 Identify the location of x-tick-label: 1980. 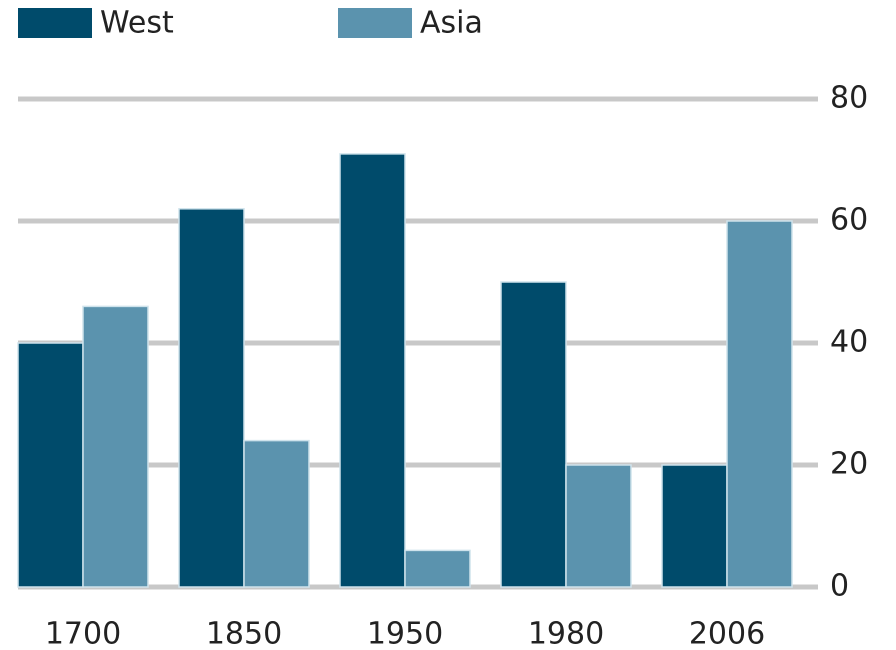
(566, 633).